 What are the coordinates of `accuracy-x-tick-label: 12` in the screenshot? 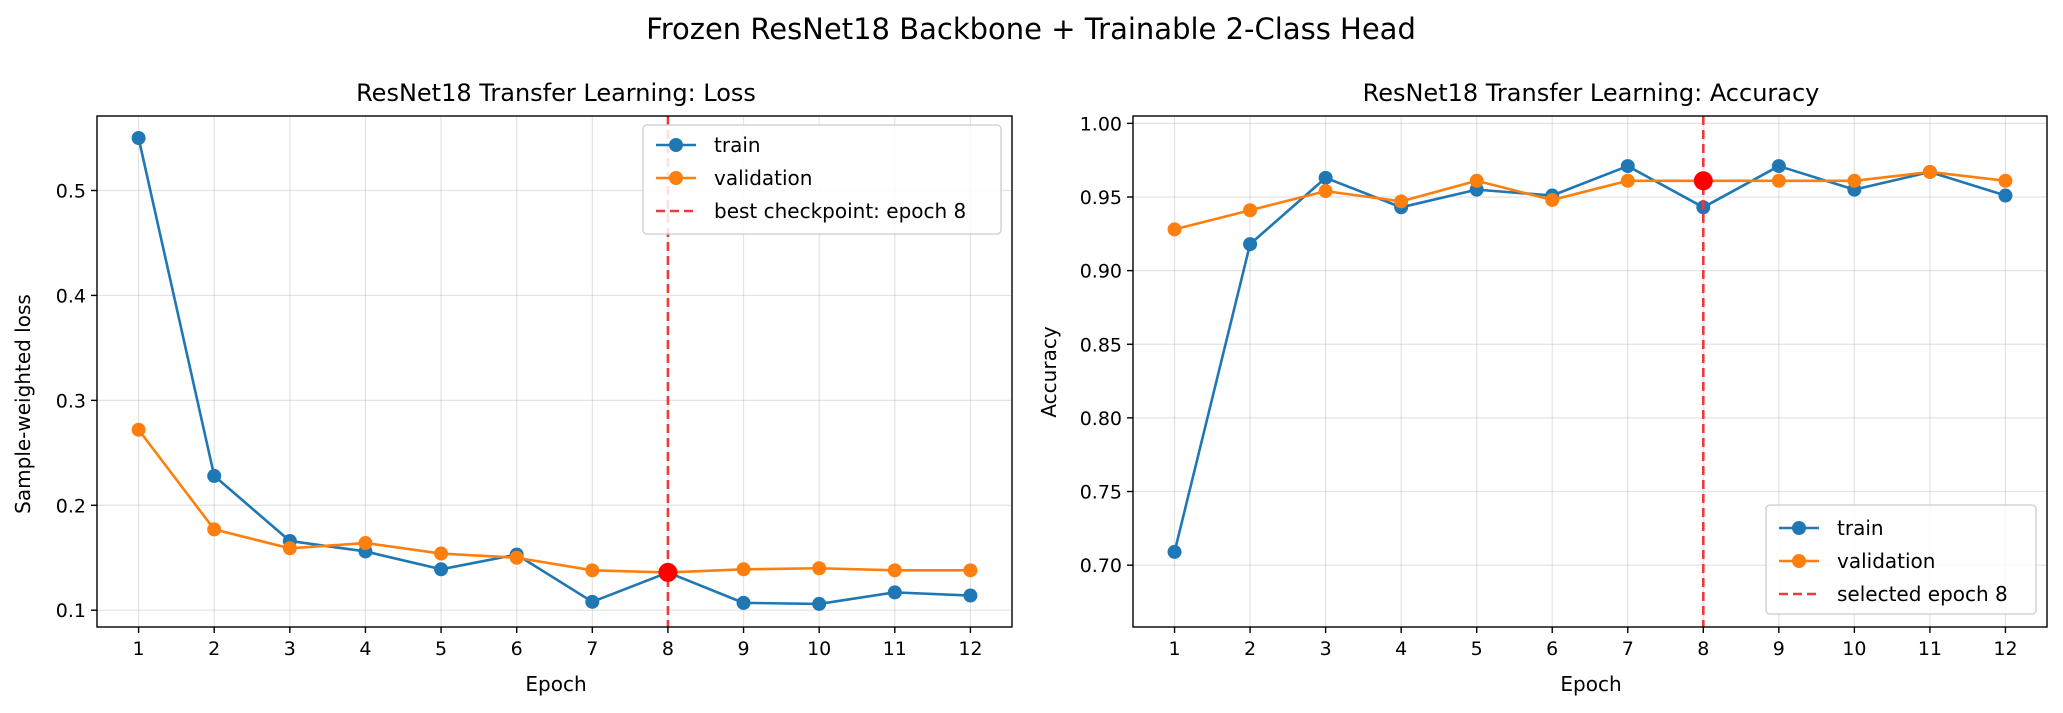 It's located at (2005, 649).